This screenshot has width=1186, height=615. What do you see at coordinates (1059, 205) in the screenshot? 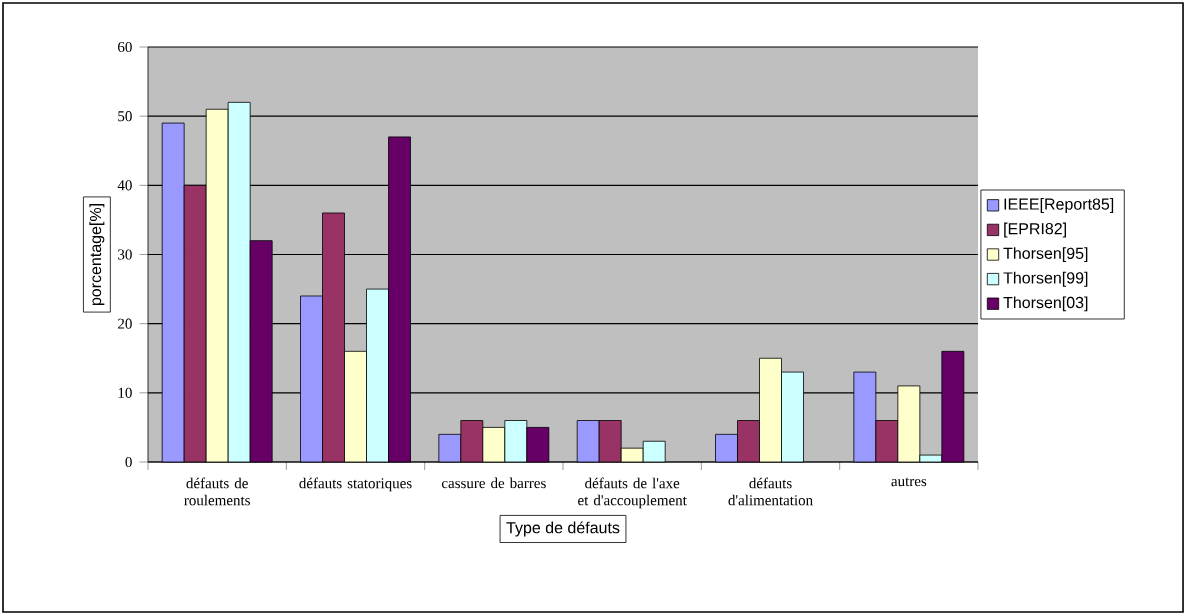
I see `legend-label: IEEE[Report85]` at bounding box center [1059, 205].